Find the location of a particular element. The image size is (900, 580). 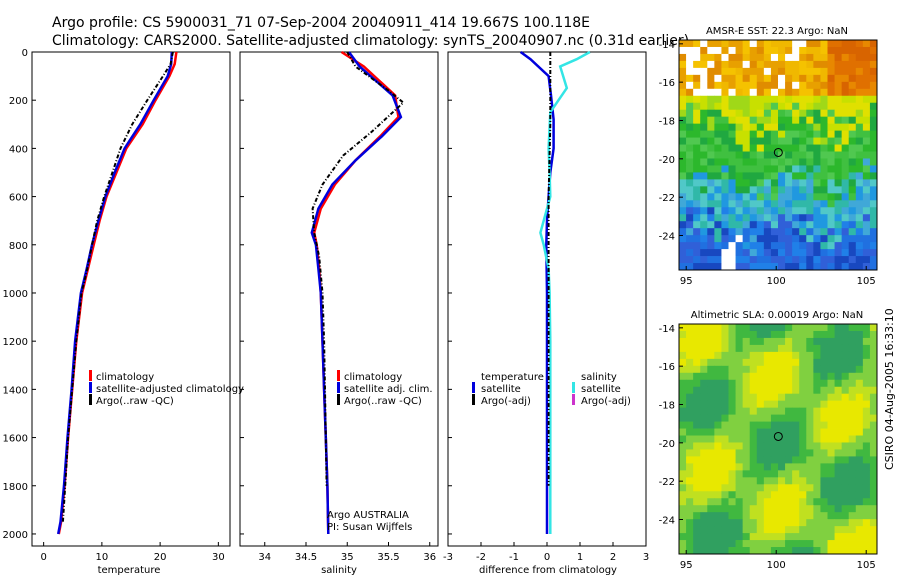

legend-climatology: climatology is located at coordinates (125, 377).